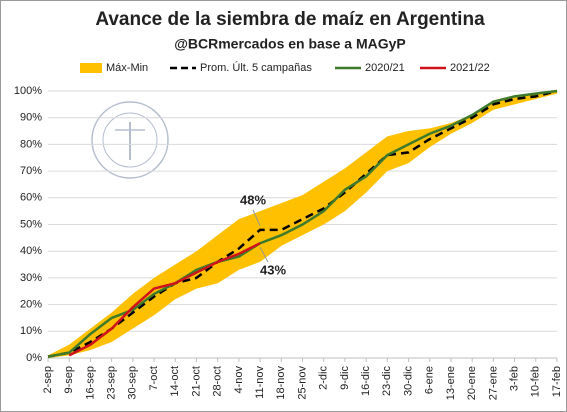 This screenshot has width=567, height=412. What do you see at coordinates (31, 278) in the screenshot?
I see `y-tick-label: 30%` at bounding box center [31, 278].